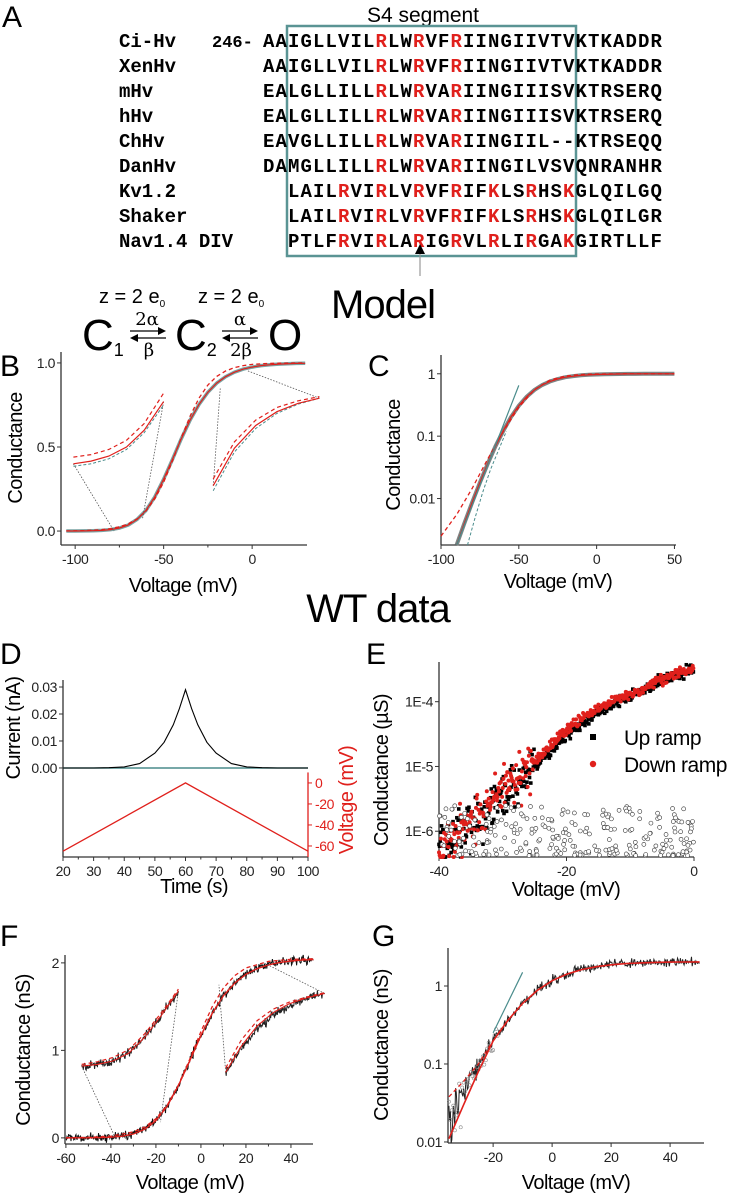 The width and height of the screenshot is (733, 1196). I want to click on residue: T, so click(593, 92).